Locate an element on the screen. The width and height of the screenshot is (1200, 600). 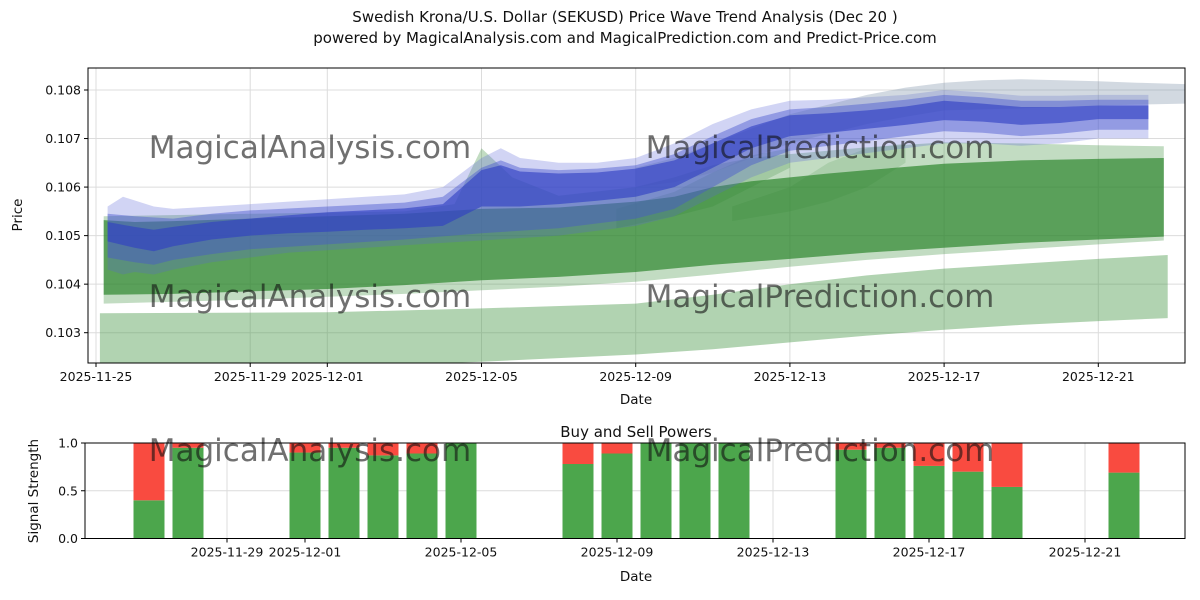
signal-x-tick-label: 2025-12-09 is located at coordinates (617, 552).